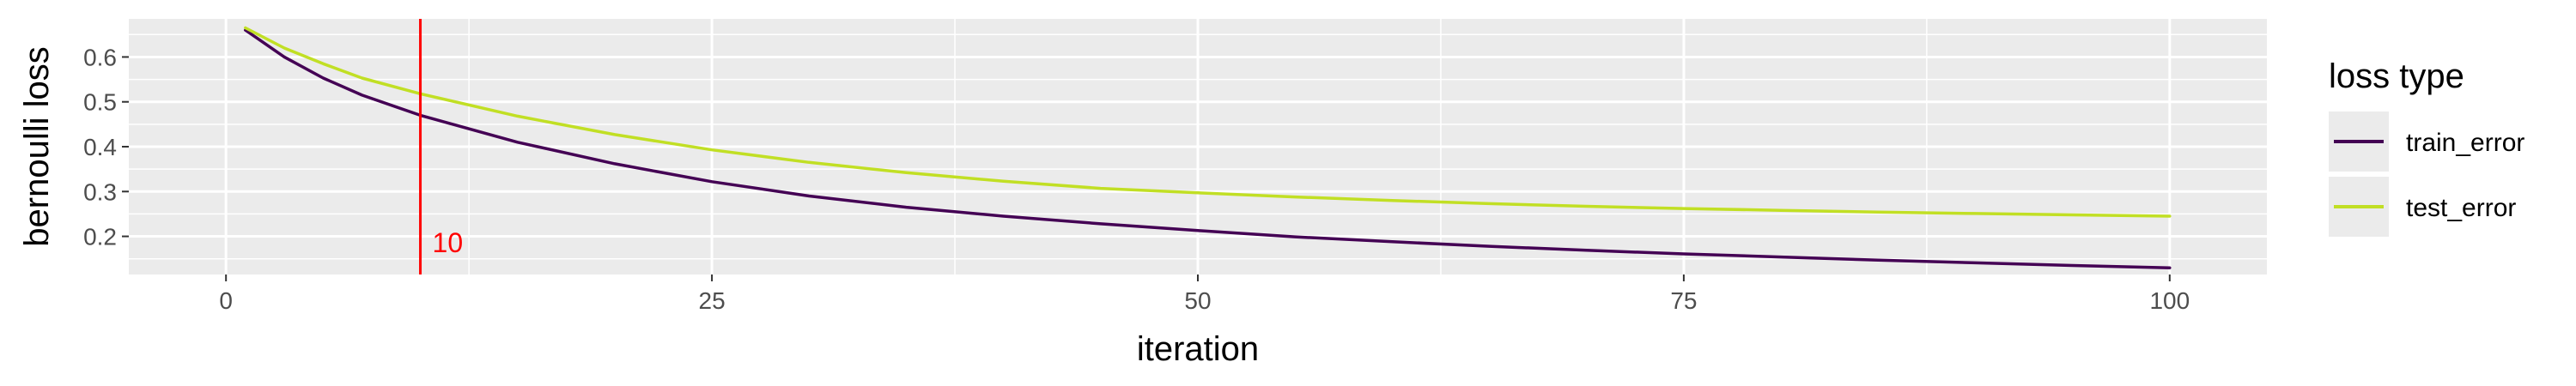  Describe the element at coordinates (2465, 143) in the screenshot. I see `legend-label-train-error: train_error` at that location.